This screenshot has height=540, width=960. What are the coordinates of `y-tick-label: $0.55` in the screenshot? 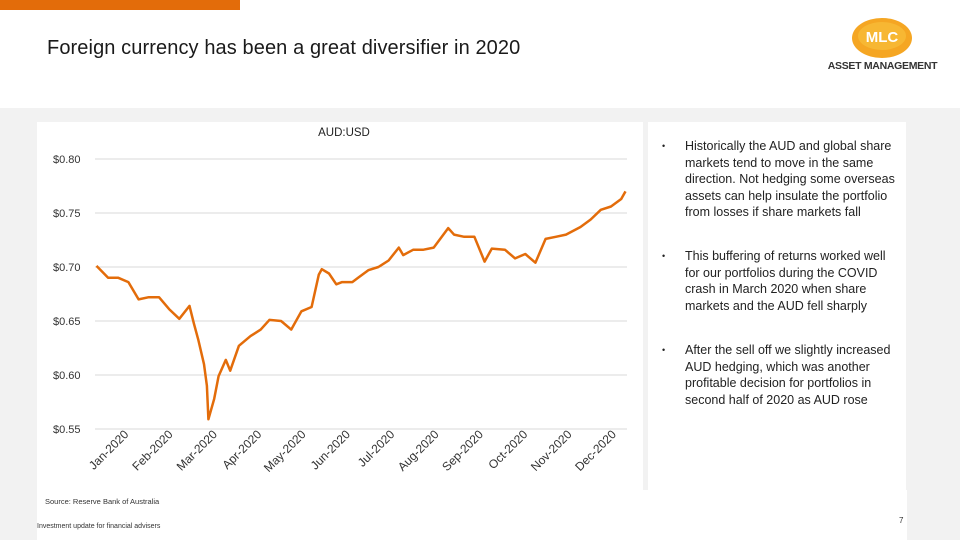 It's located at (67, 430).